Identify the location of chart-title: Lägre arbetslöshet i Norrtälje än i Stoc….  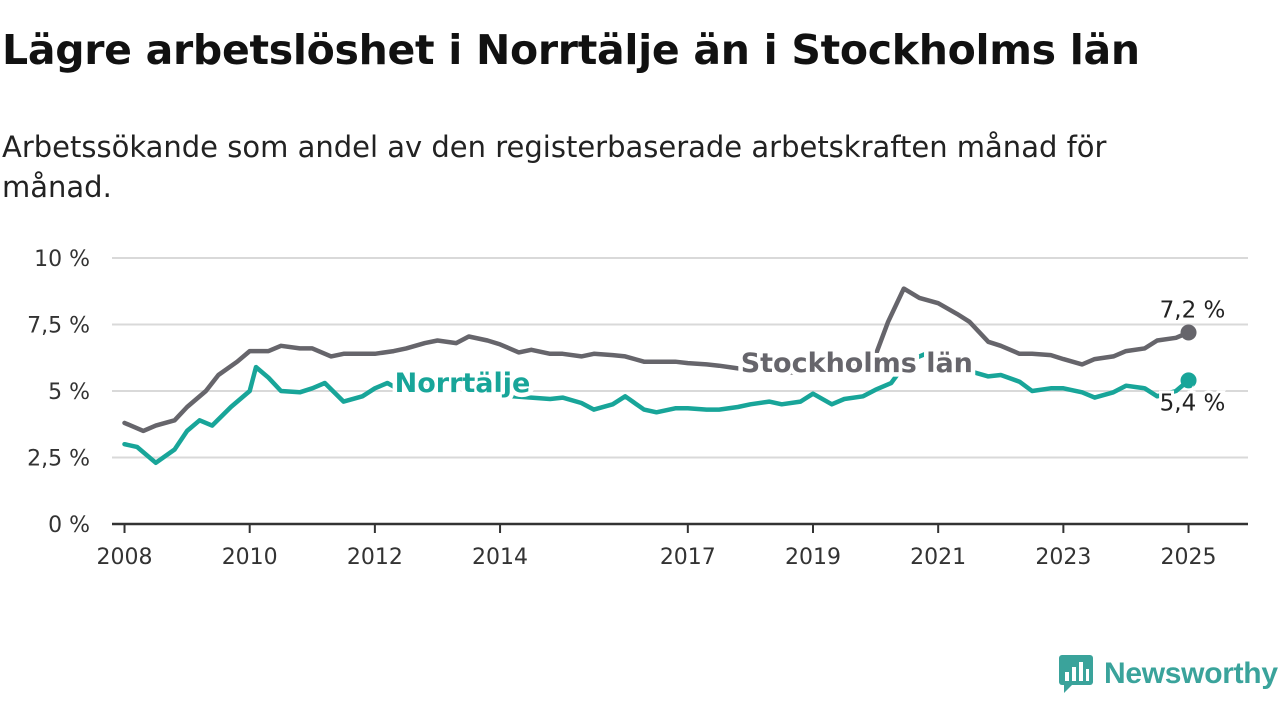
(571, 50).